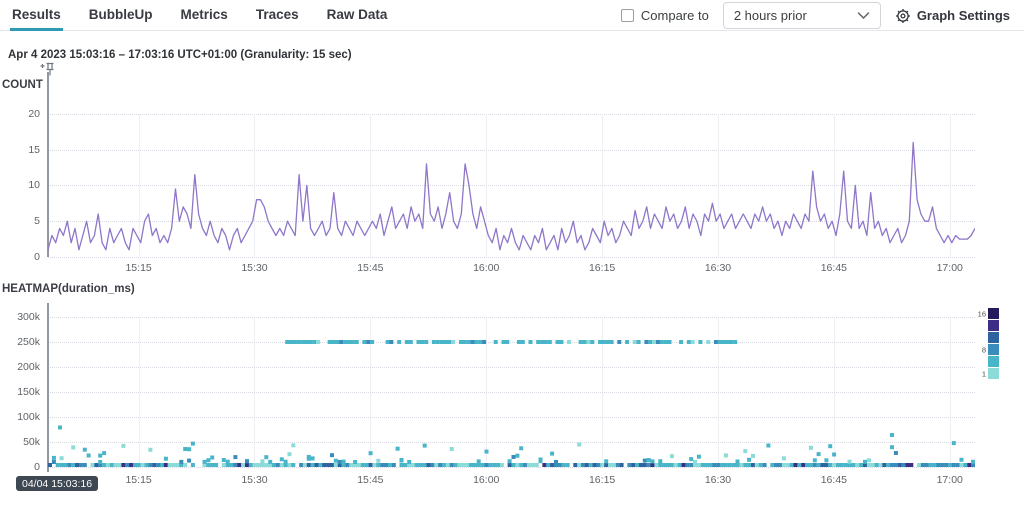 This screenshot has width=1024, height=509. Describe the element at coordinates (952, 16) in the screenshot. I see `graph-settings-button: Graph Settings` at that location.